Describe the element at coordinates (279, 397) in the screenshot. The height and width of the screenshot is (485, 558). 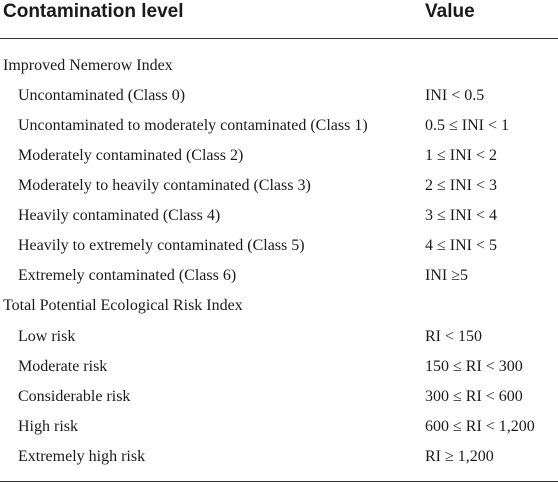
I see `table-row: Considerable risk 300 ≤ RI < 600` at that location.